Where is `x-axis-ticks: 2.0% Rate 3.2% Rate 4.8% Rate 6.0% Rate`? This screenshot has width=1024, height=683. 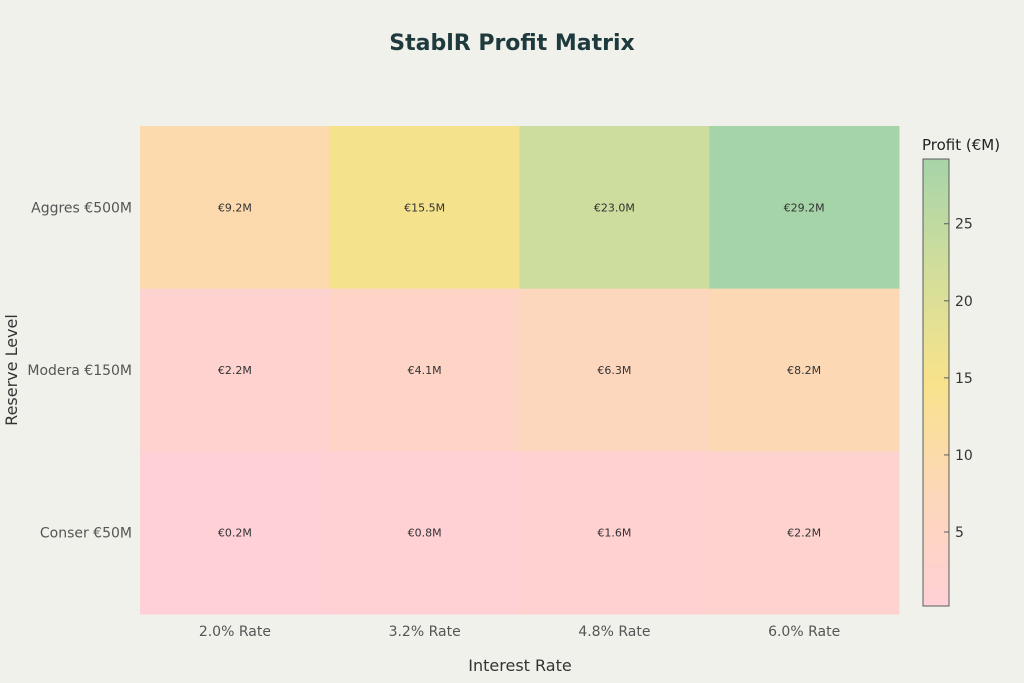 x-axis-ticks: 2.0% Rate 3.2% Rate 4.8% Rate 6.0% Rate is located at coordinates (519, 632).